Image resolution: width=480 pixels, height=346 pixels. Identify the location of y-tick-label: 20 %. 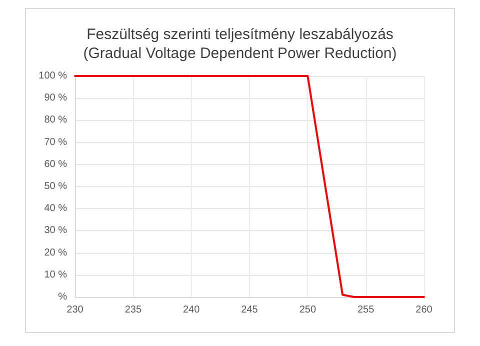
(56, 252).